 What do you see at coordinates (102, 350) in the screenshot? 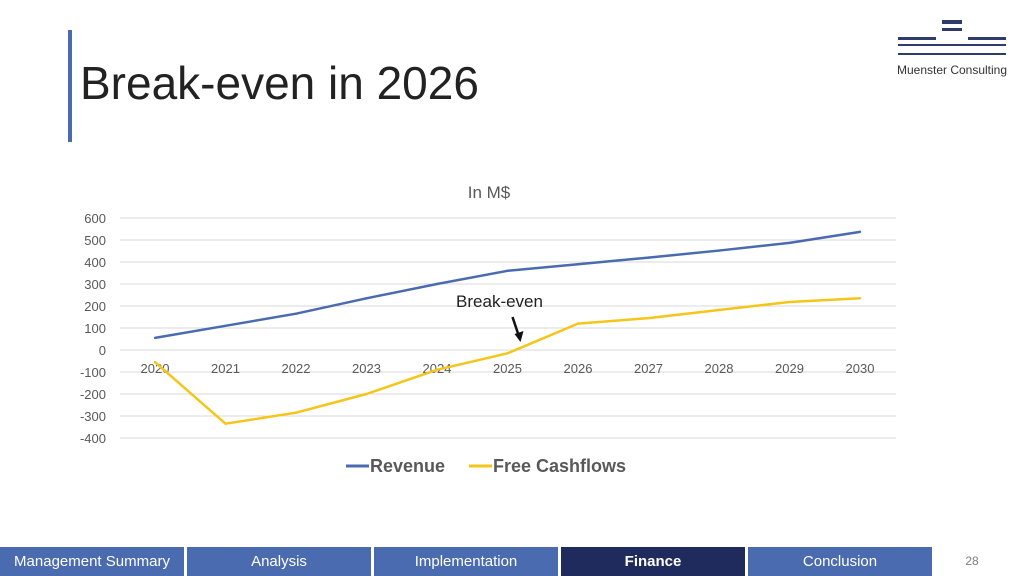
I see `y-tick-label: 0` at bounding box center [102, 350].